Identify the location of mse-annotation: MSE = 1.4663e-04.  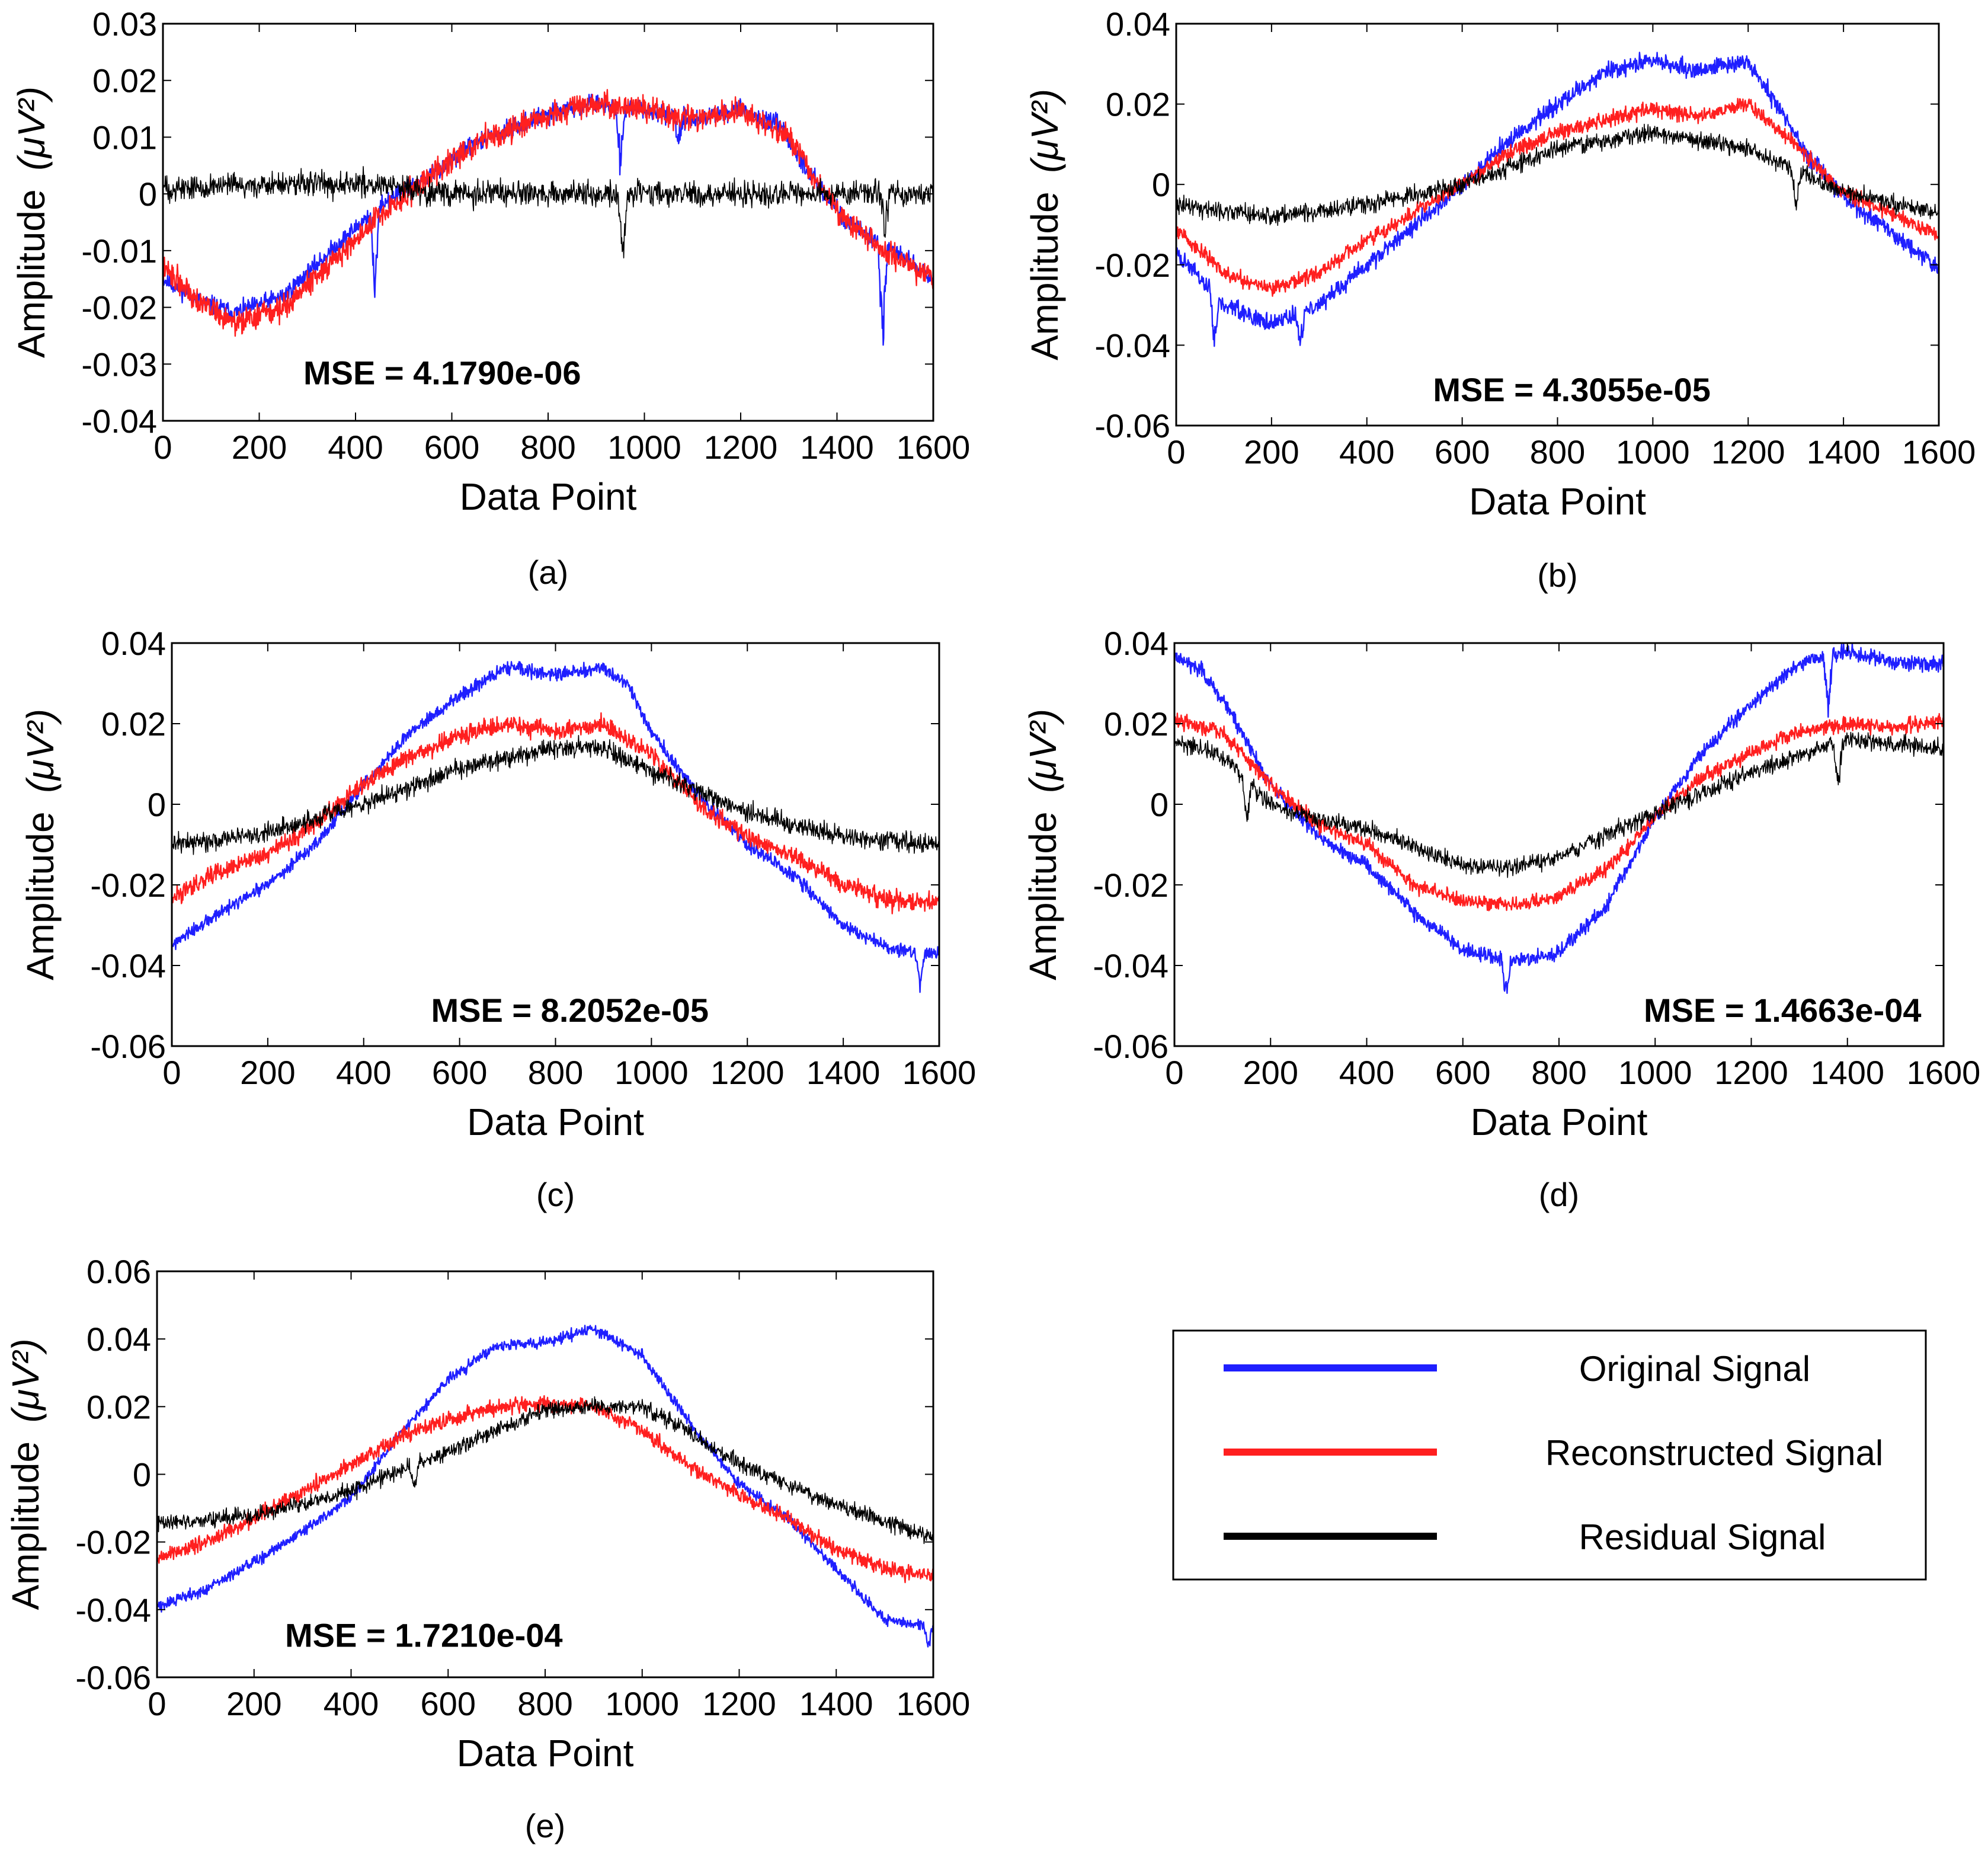
(1783, 1011).